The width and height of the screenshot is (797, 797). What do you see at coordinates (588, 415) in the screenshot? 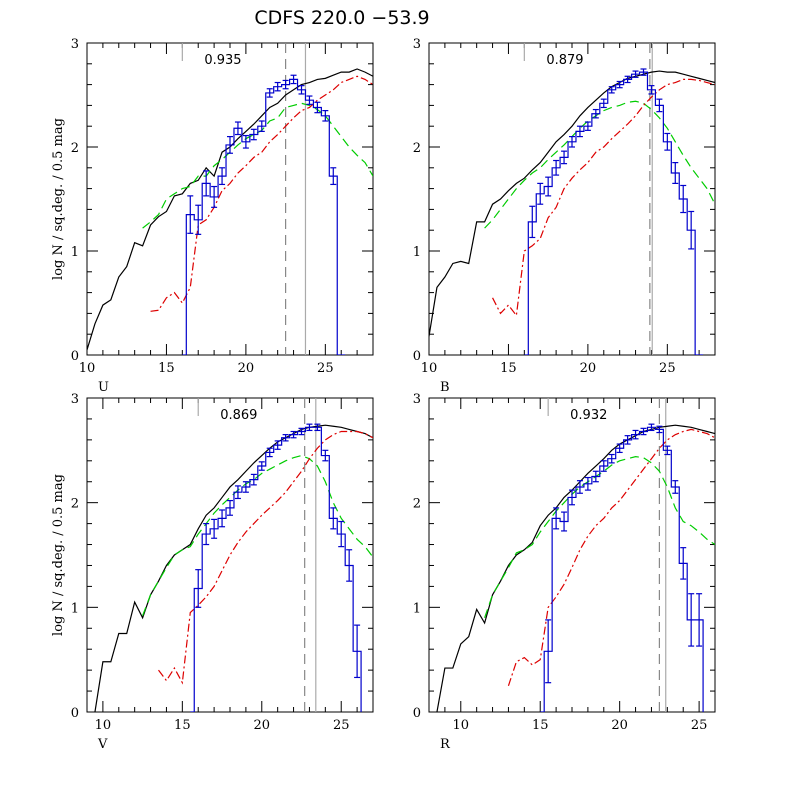
I see `completeness-annotation: 0.932` at bounding box center [588, 415].